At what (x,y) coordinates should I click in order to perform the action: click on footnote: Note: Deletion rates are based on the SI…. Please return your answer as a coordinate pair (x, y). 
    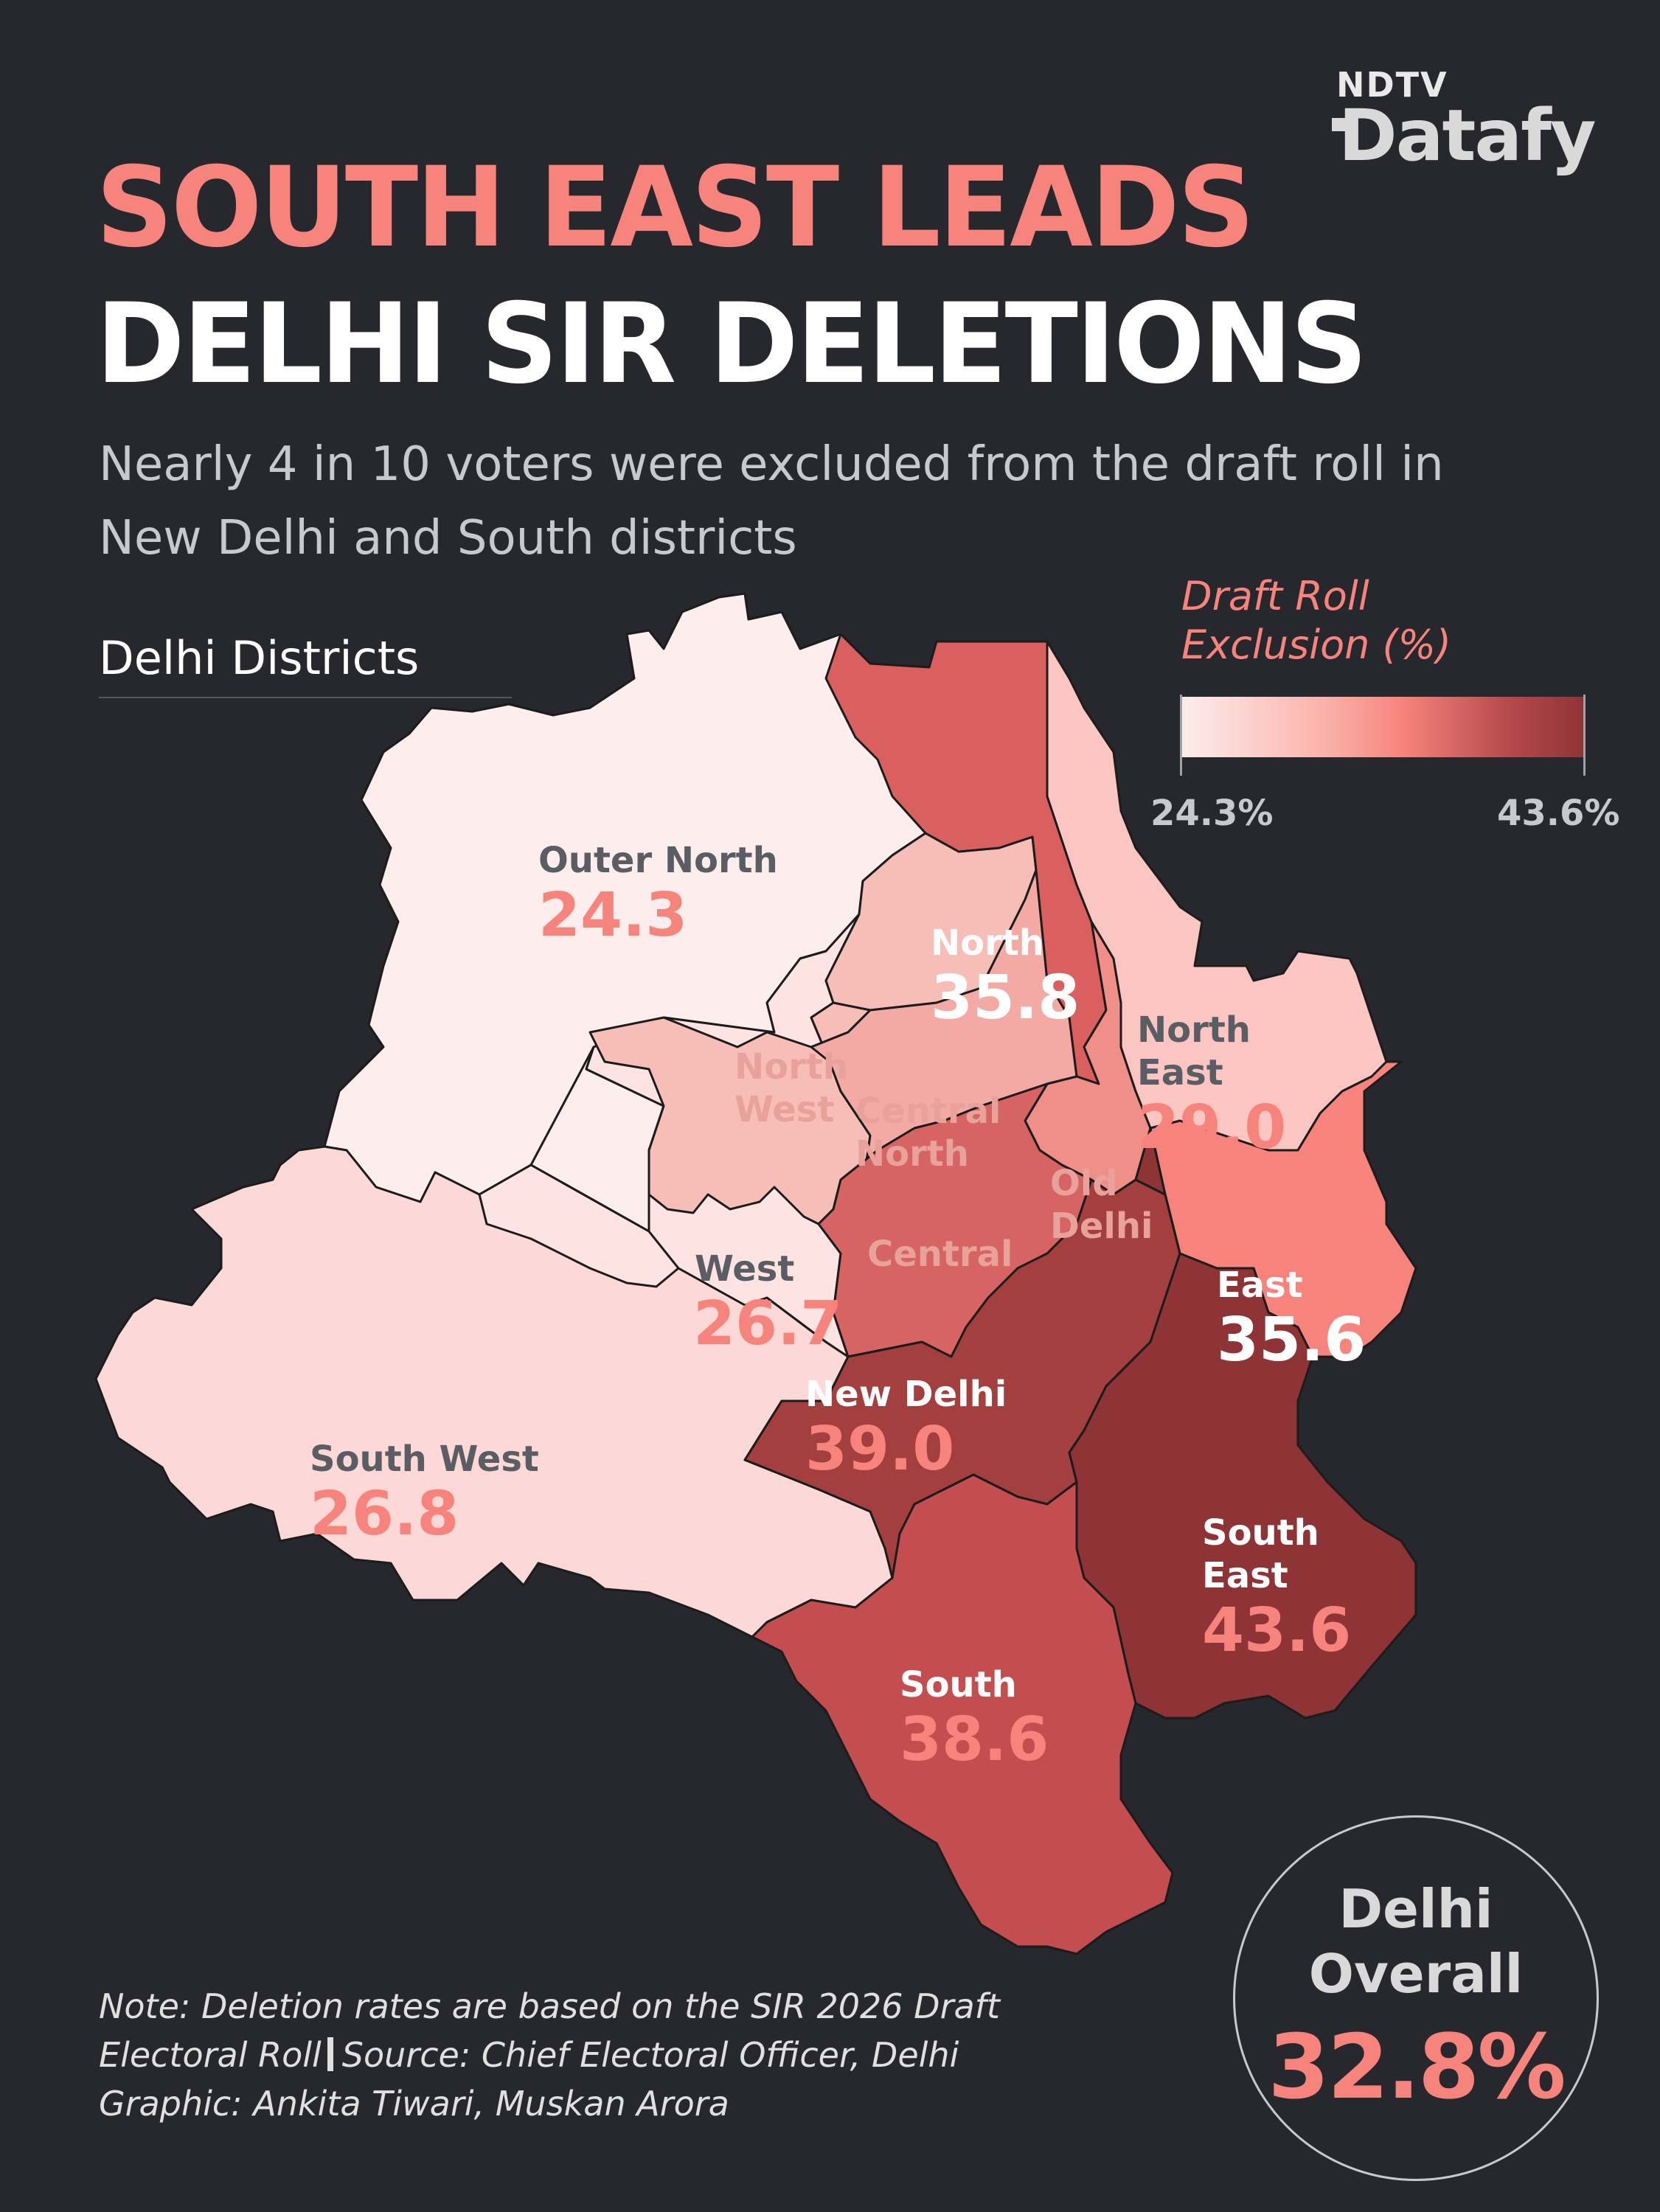
    Looking at the image, I should click on (615, 2055).